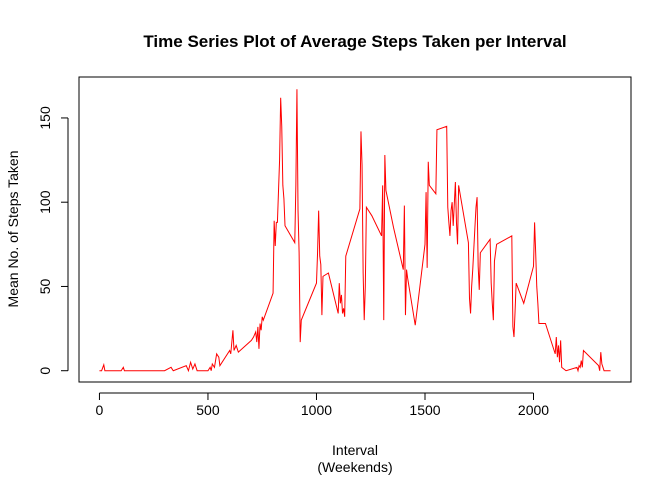 The width and height of the screenshot is (672, 480). Describe the element at coordinates (316, 410) in the screenshot. I see `x-tick-label: 1000` at that location.